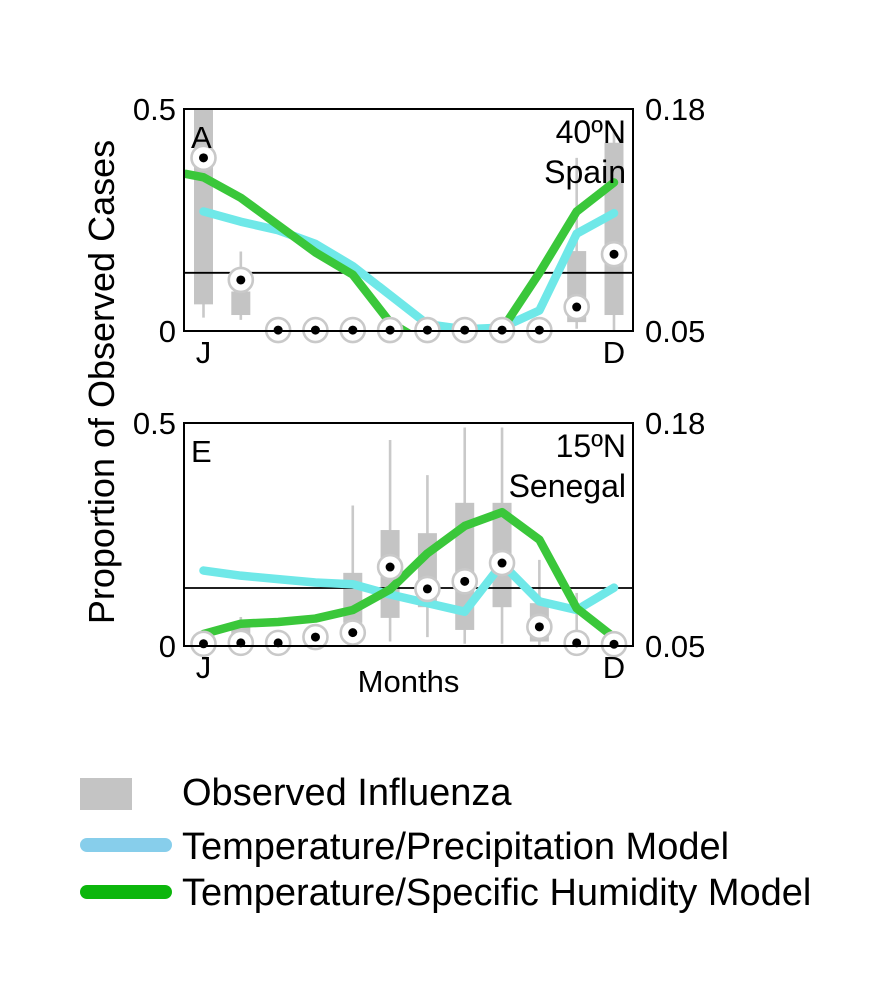  Describe the element at coordinates (201, 451) in the screenshot. I see `panel-letter: E` at that location.